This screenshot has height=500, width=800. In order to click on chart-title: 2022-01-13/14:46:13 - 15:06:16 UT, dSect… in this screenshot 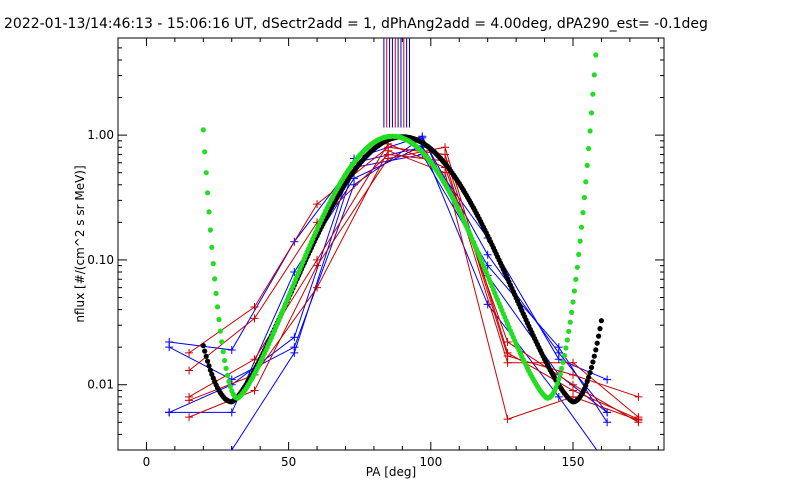, I will do `click(356, 24)`.